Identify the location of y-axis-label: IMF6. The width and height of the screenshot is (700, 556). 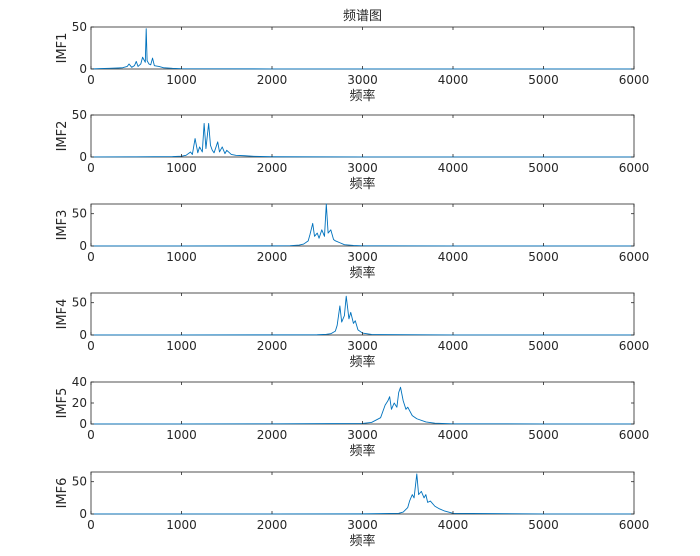
(62, 493).